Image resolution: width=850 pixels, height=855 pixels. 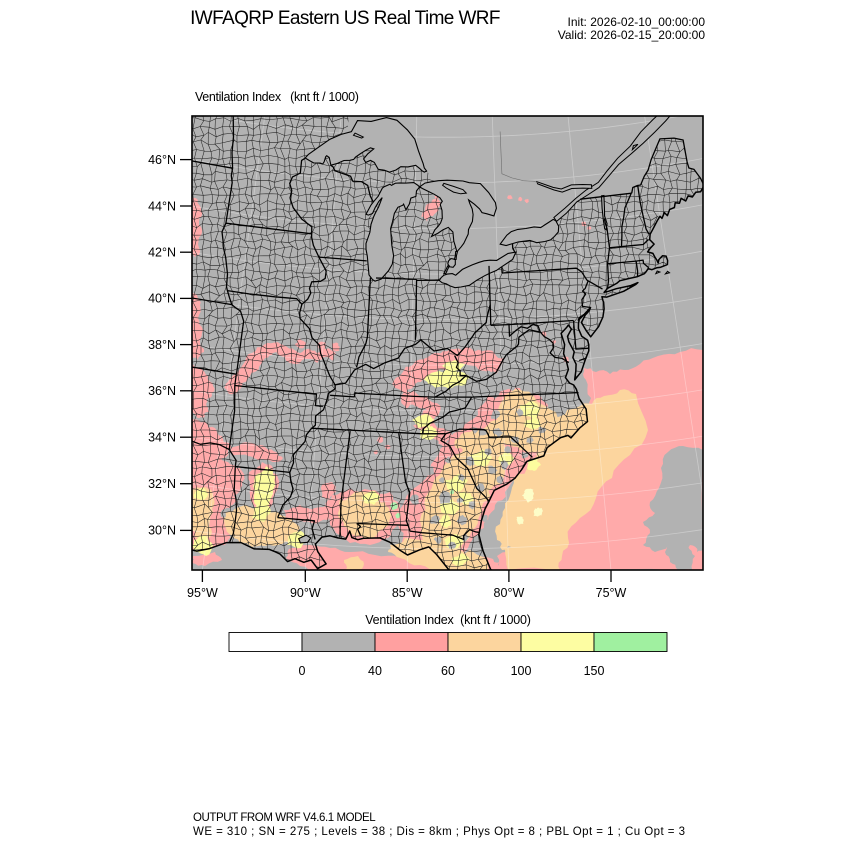 I want to click on svg-text: 150, so click(x=594, y=671).